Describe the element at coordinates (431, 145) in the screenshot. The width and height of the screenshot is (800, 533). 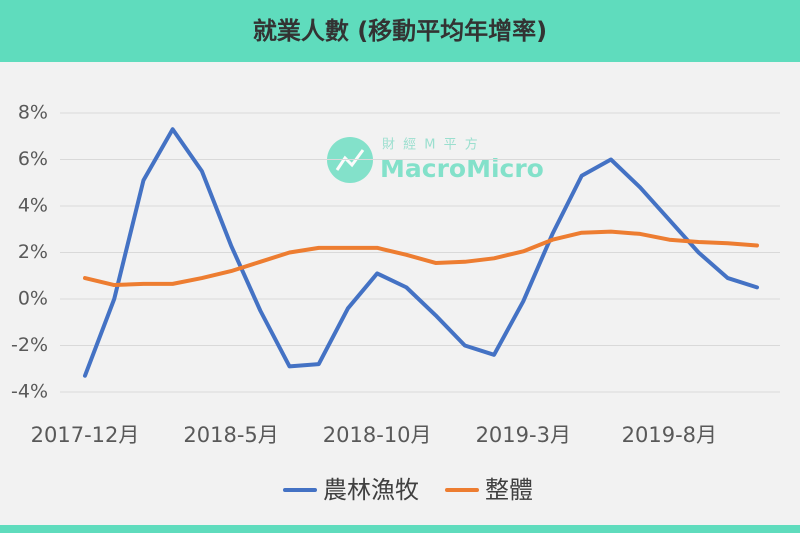
I see `watermark-subtitle: 財 經 M 平 方` at that location.